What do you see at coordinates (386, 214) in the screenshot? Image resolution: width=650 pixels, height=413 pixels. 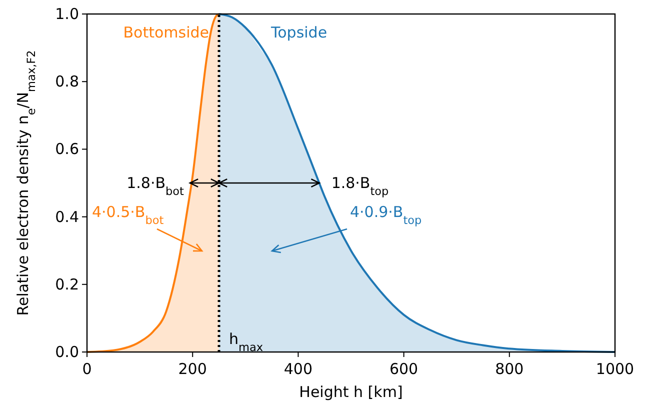 I see `annotation: 4·0.9·B$_{top}$` at bounding box center [386, 214].